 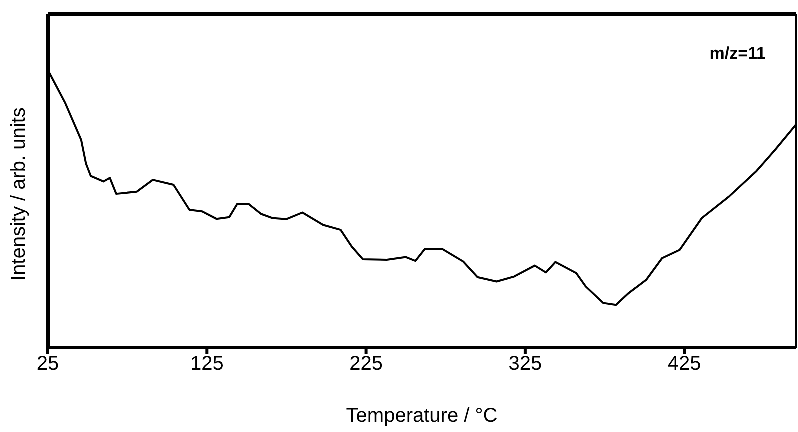 I want to click on y-axis-title: Intensity / arb. units, so click(x=19, y=194).